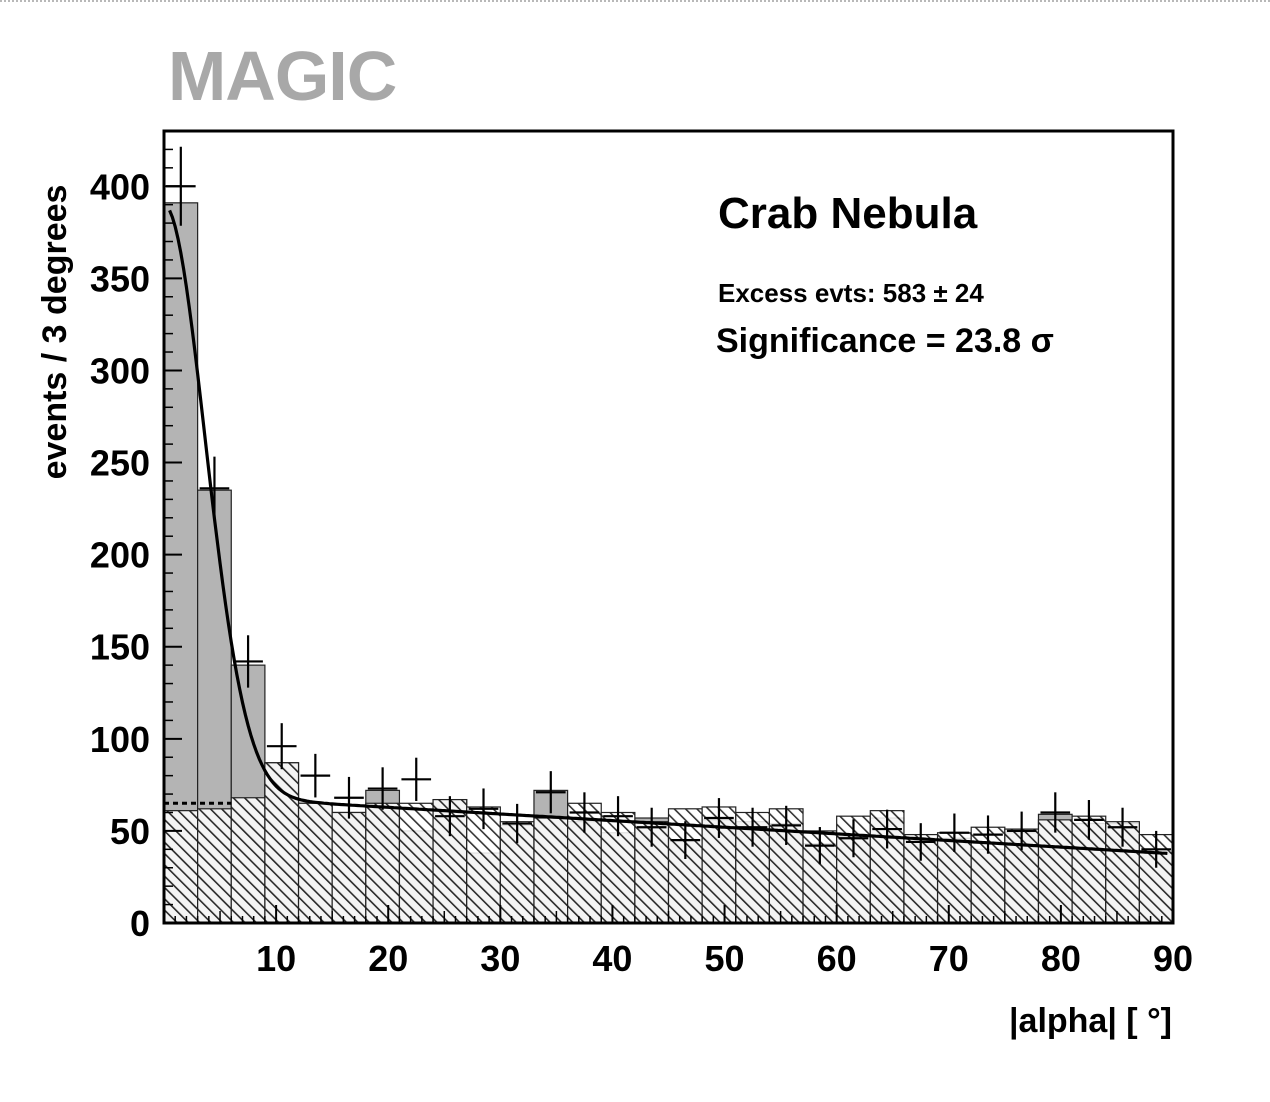 The image size is (1270, 1102). I want to click on y-tick-label-5: 250, so click(120, 463).